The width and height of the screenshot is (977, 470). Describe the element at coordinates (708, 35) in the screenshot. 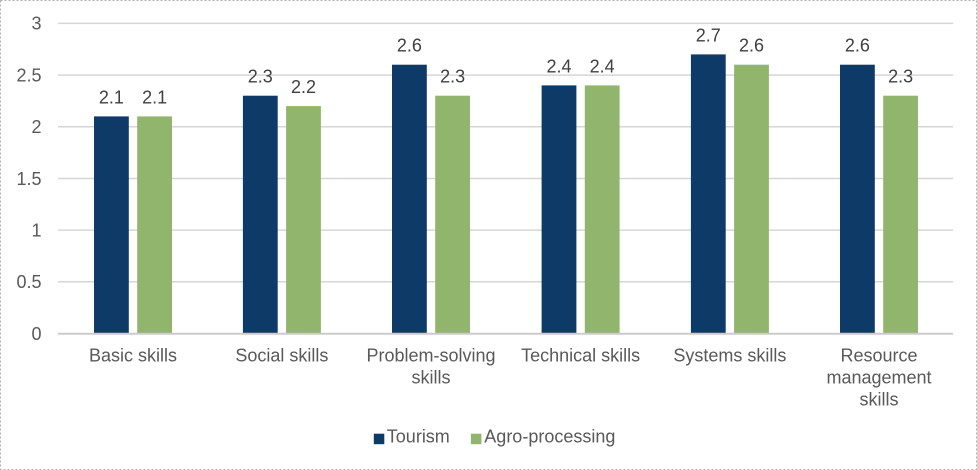

I see `svg-text: 2.7` at that location.